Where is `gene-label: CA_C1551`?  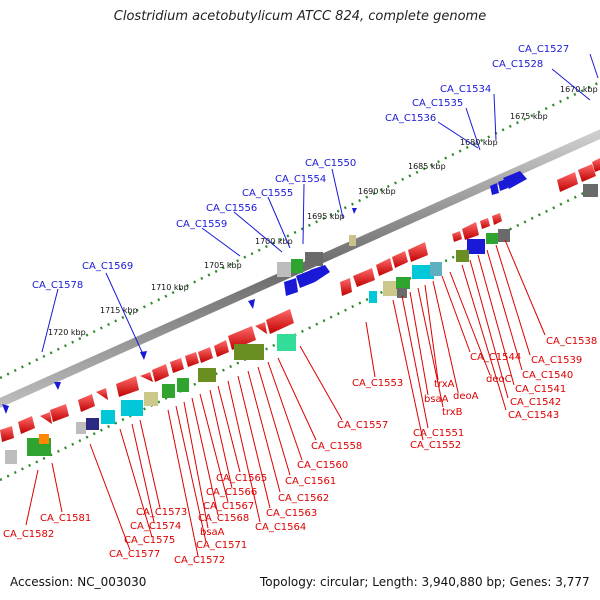 gene-label: CA_C1551 is located at coordinates (438, 433).